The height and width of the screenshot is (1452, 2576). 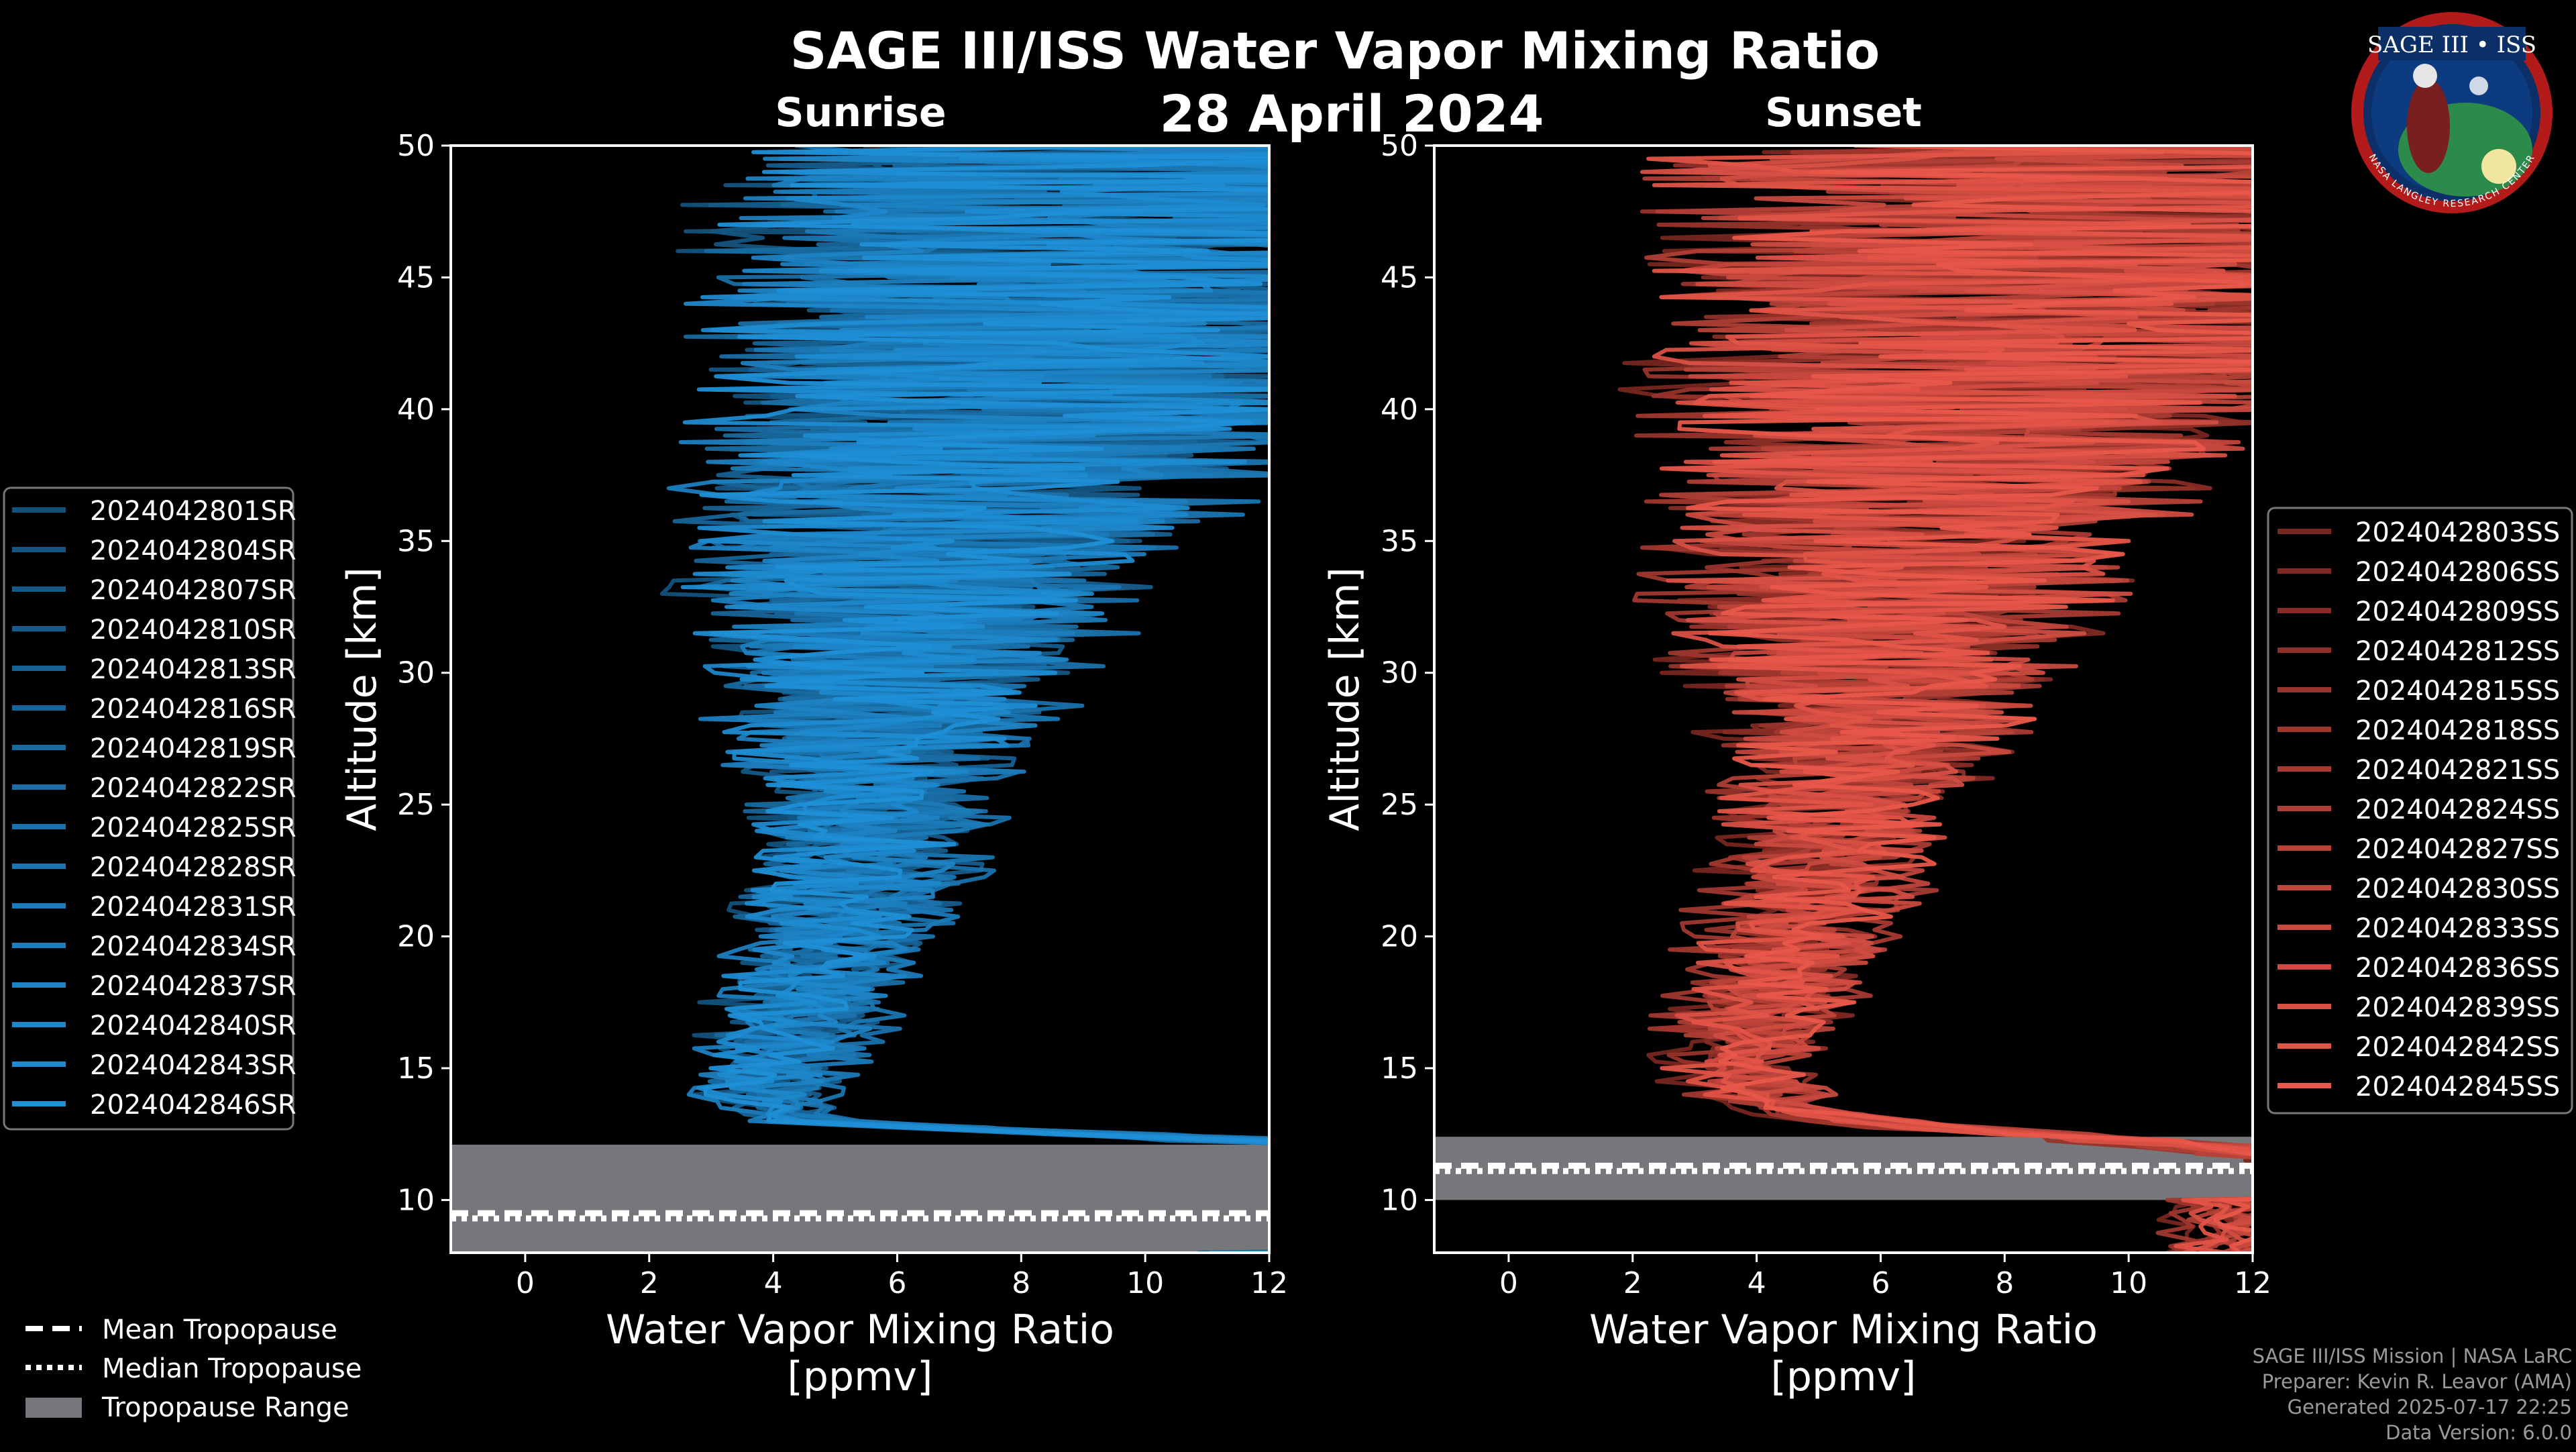 What do you see at coordinates (1021, 1283) in the screenshot?
I see `sunrise-xtick-label: 8` at bounding box center [1021, 1283].